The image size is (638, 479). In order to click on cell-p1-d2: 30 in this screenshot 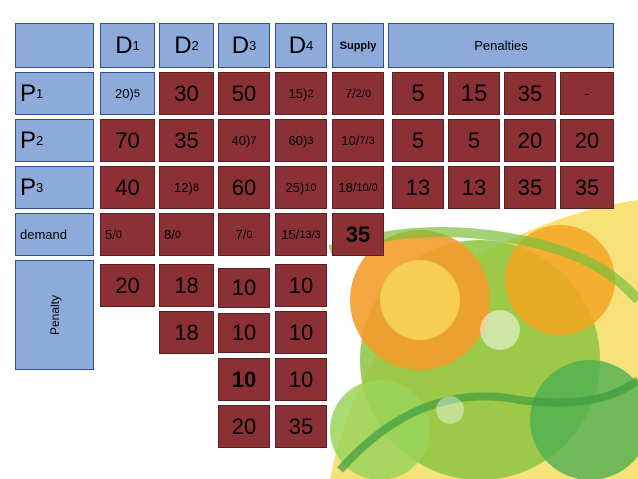, I will do `click(186, 93)`.